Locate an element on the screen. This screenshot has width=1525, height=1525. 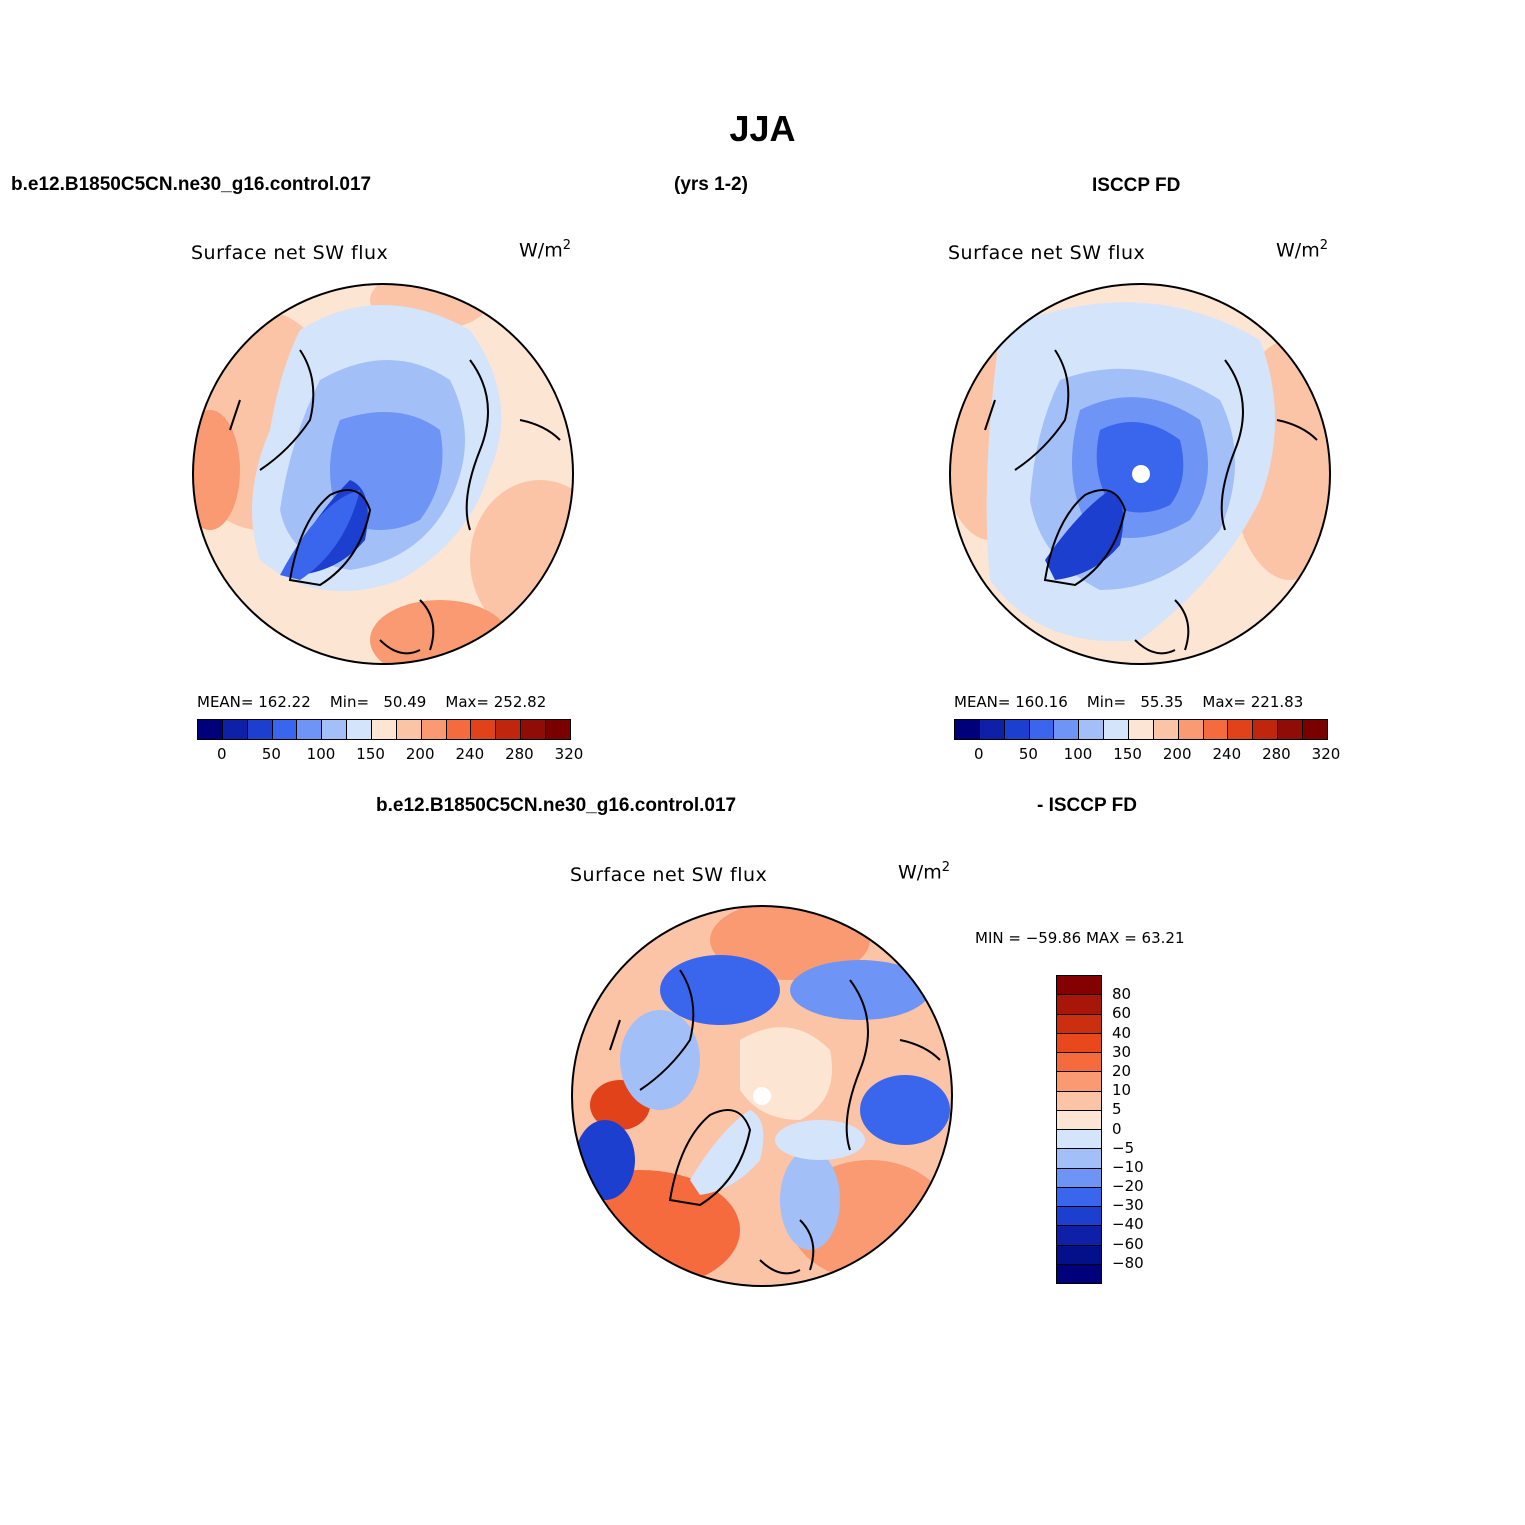
model-stats: MEAN= 162.22 Min= 50.49 Max= 252.82 is located at coordinates (372, 702).